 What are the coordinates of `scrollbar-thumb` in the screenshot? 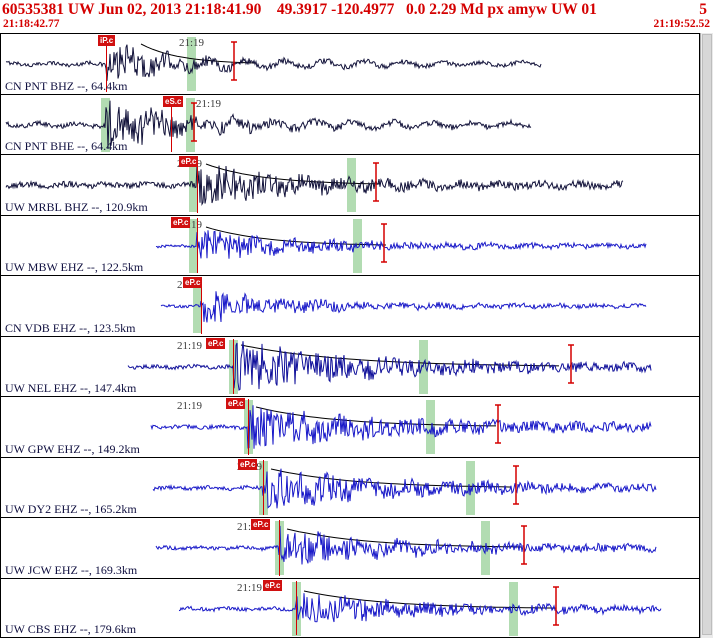 It's located at (707, 334).